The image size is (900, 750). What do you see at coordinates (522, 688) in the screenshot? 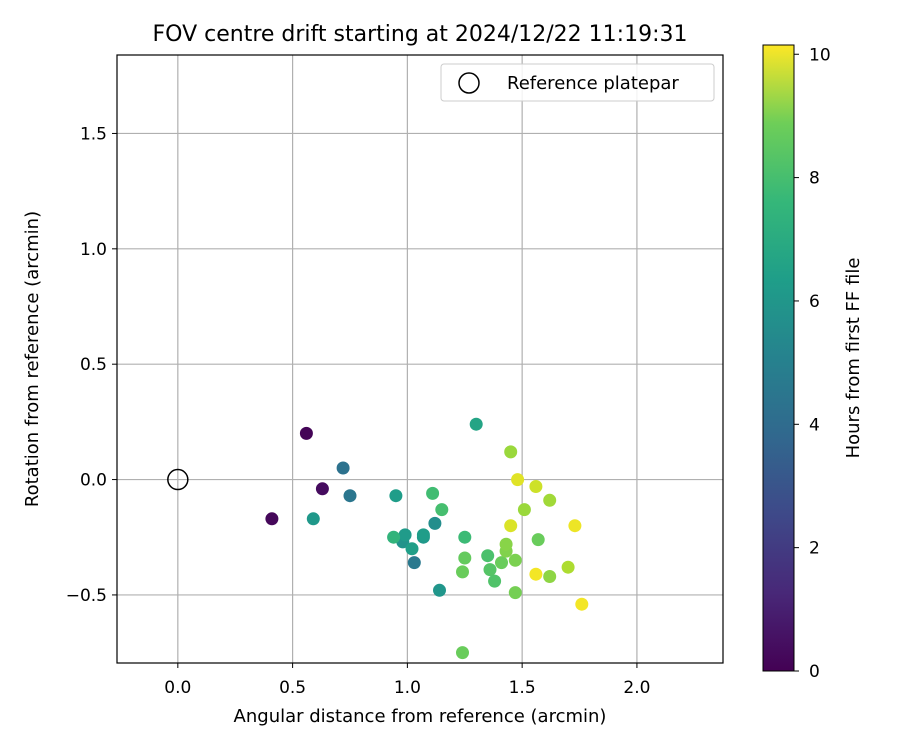
I see `x-tick-label: 1.5` at bounding box center [522, 688].